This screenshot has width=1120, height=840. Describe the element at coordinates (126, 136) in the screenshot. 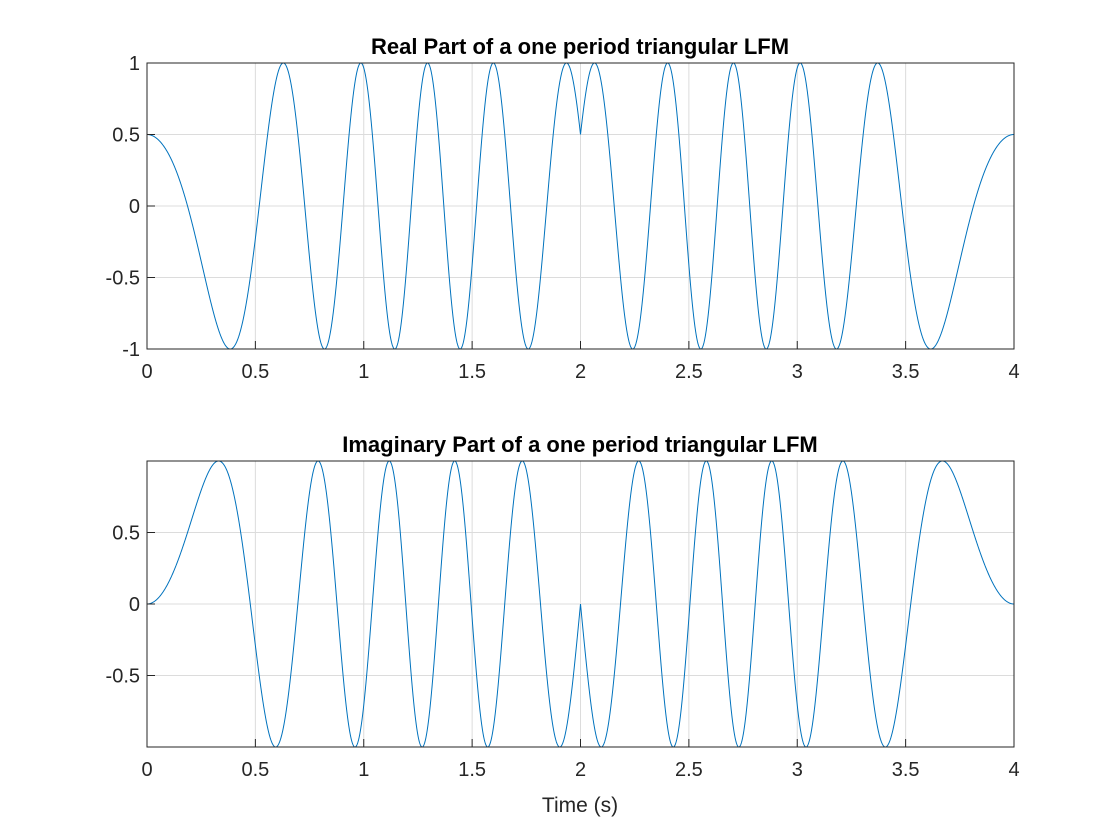

I see `real-part-y-tick-label: 0.5` at that location.